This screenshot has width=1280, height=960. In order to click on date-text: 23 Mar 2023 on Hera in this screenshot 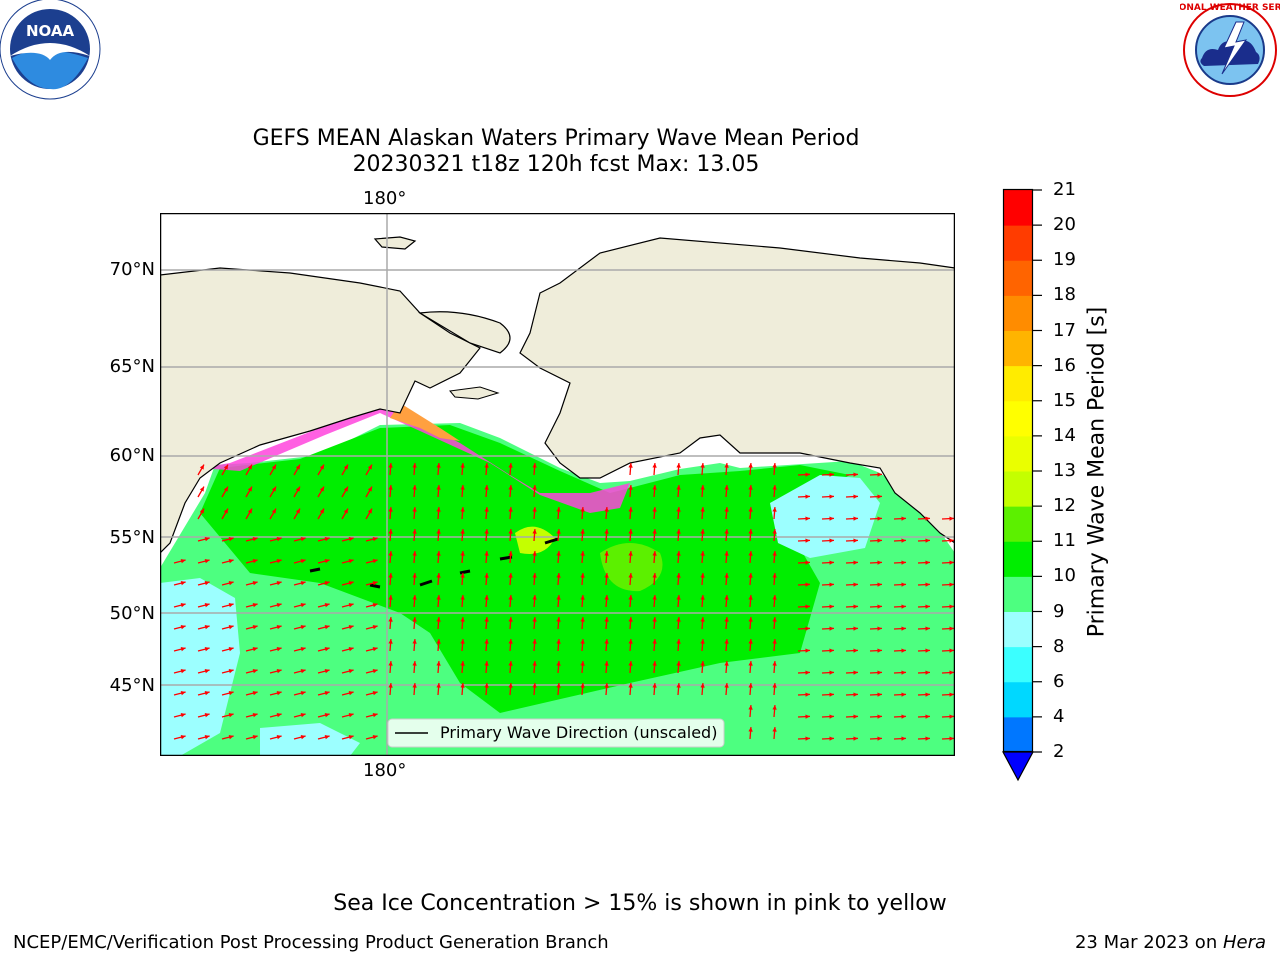, I will do `click(1170, 942)`.